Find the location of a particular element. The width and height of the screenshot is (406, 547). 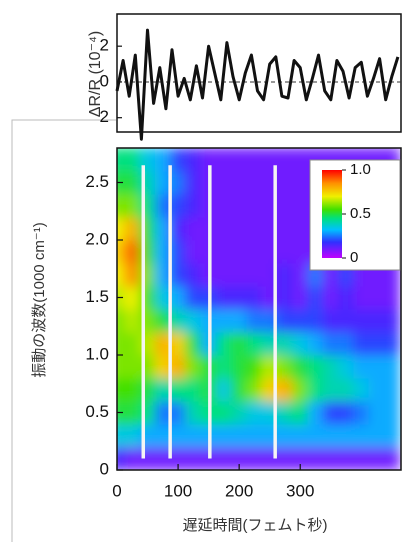

y-tick-label: 1.0 is located at coordinates (97, 353).